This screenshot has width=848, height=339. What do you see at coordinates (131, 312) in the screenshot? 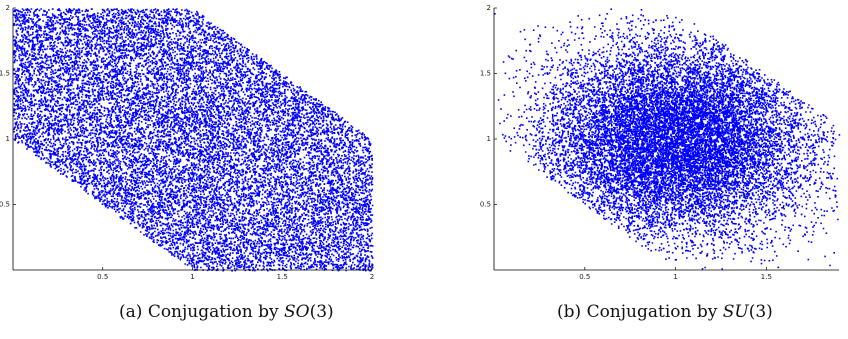
I see `caption-a-label: (a)` at bounding box center [131, 312].